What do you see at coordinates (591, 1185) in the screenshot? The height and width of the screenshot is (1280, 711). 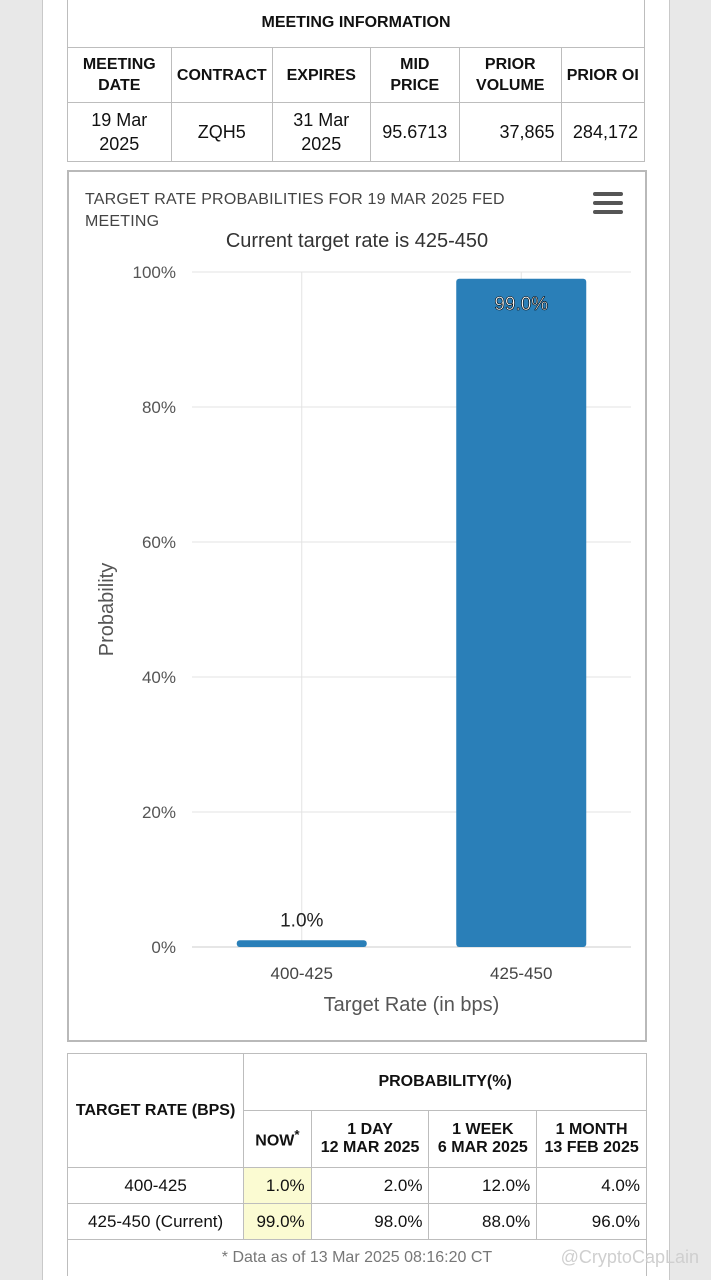 I see `row-month: 4.0%` at bounding box center [591, 1185].